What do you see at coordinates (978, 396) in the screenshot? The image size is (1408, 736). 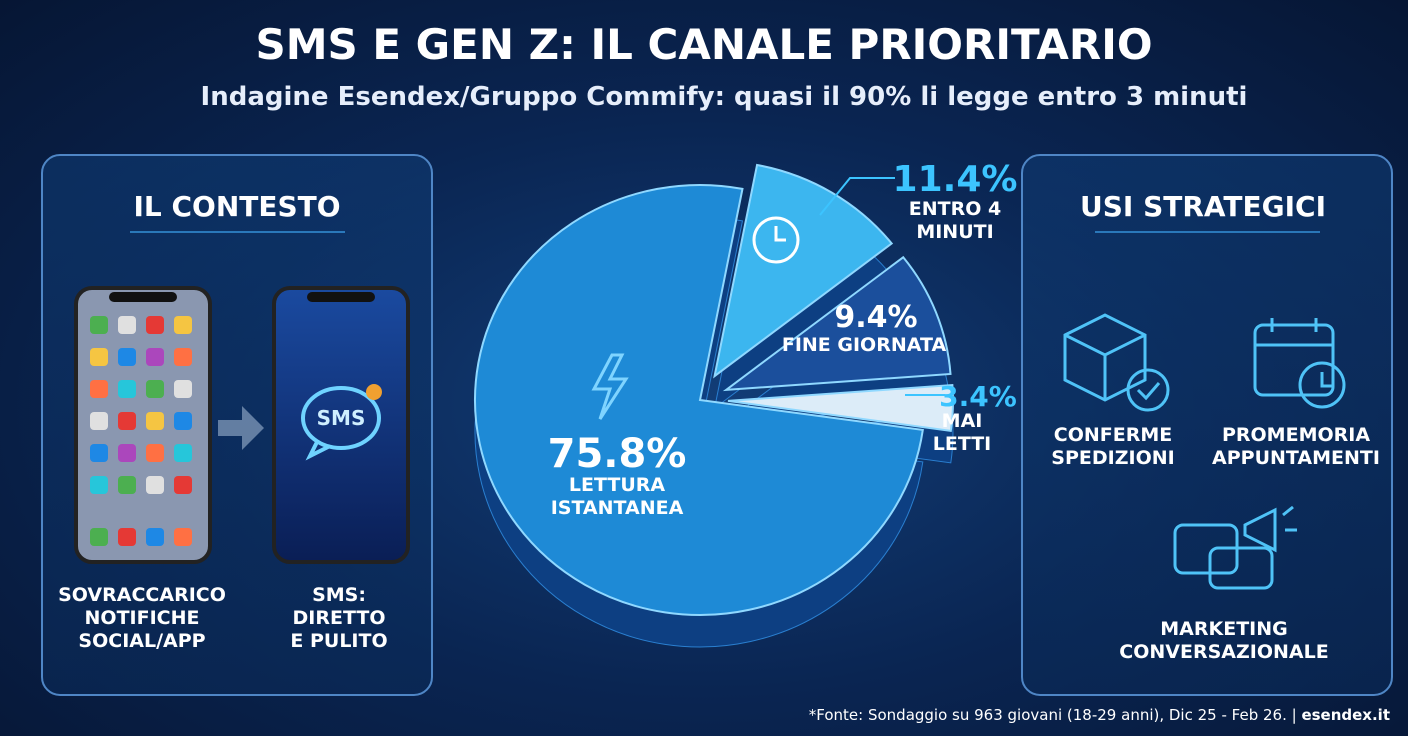 I see `value-label: 3.4%` at bounding box center [978, 396].